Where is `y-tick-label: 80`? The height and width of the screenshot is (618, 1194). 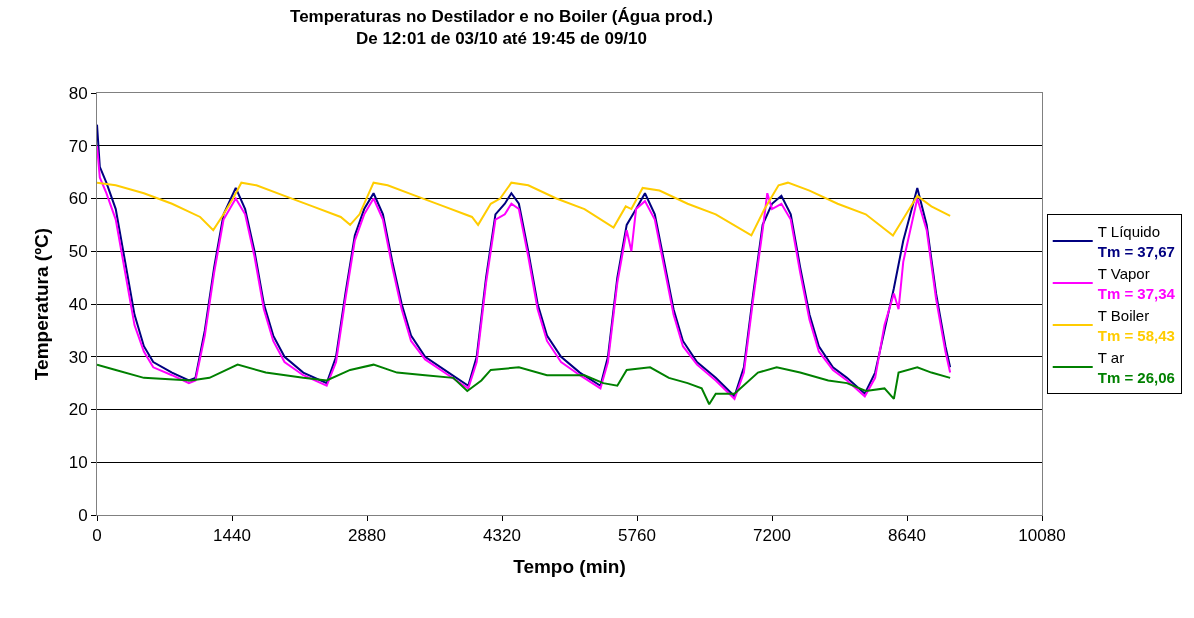 y-tick-label: 80 is located at coordinates (78, 93).